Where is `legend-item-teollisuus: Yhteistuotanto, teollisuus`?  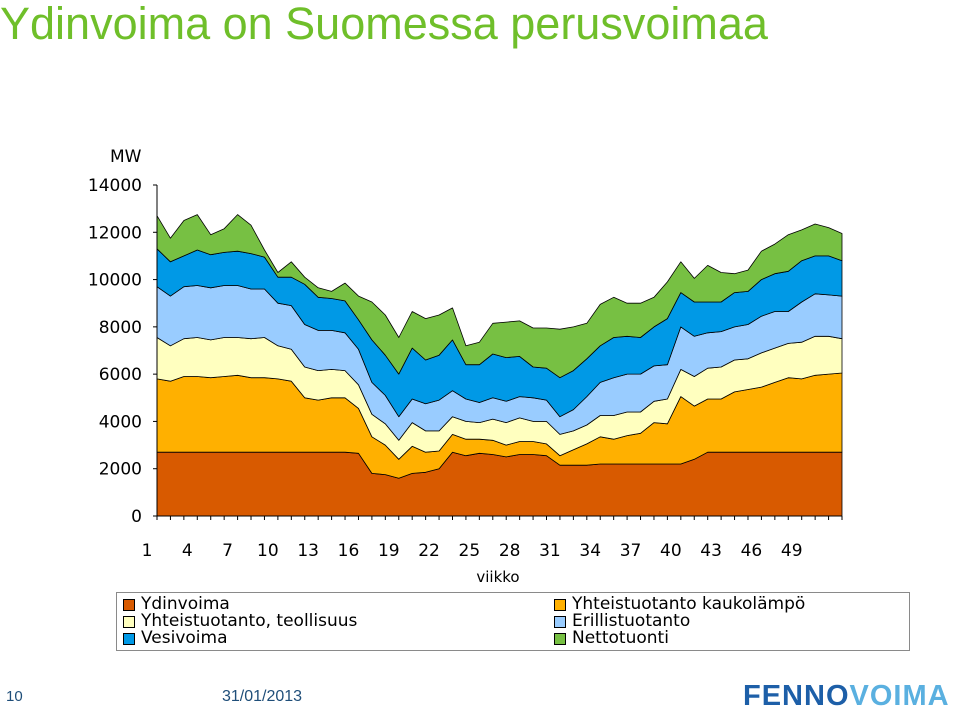
legend-item-teollisuus: Yhteistuotanto, teollisuus is located at coordinates (240, 621).